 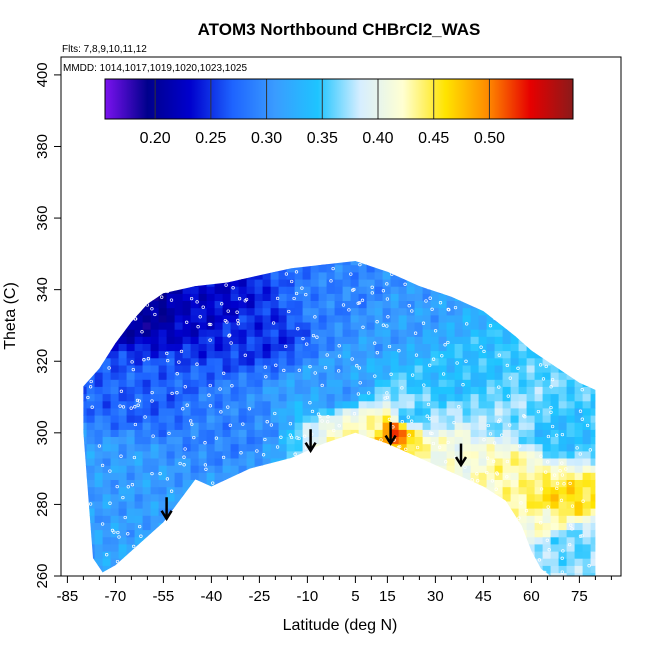 What do you see at coordinates (155, 138) in the screenshot?
I see `colorbar-tick-label: 0.20` at bounding box center [155, 138].